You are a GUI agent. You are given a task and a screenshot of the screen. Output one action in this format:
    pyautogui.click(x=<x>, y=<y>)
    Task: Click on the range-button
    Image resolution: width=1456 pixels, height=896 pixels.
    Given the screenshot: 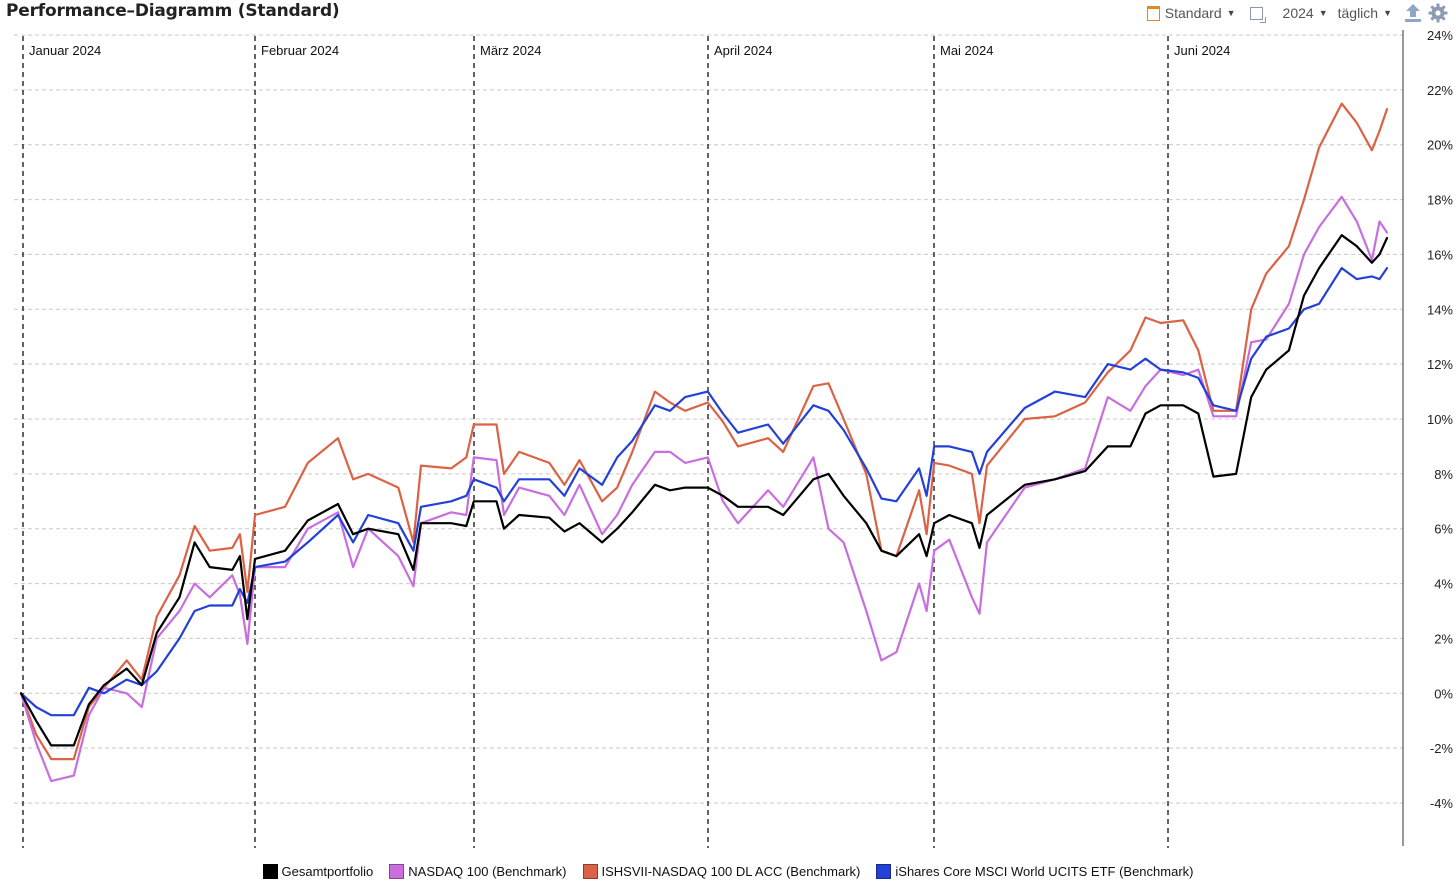 What is the action you would take?
    pyautogui.click(x=1259, y=14)
    